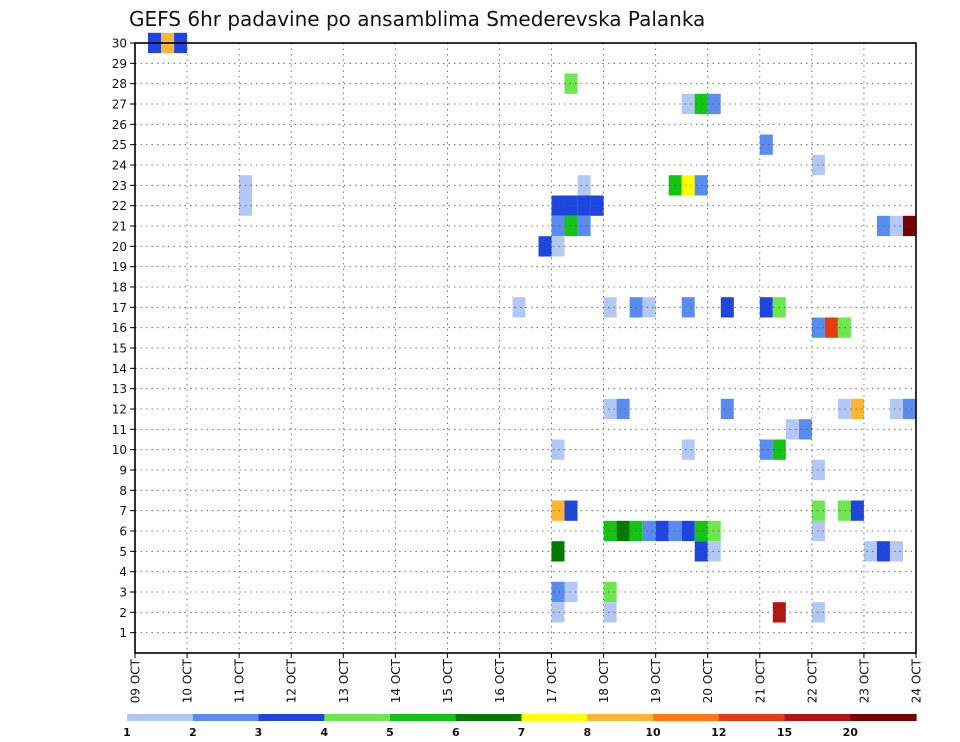  I want to click on y-tick-label: 24, so click(119, 166).